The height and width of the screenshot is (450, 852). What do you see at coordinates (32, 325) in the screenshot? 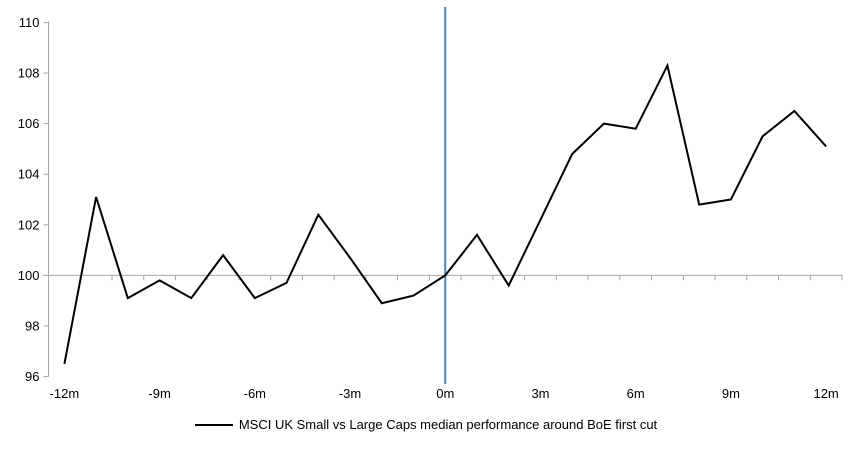
I see `y-axis-tick-label: 98` at bounding box center [32, 325].